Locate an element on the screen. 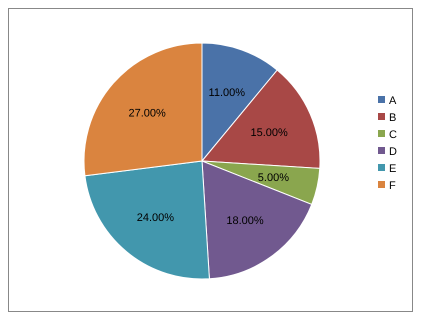 This screenshot has height=321, width=421. data-label: 27.00% is located at coordinates (147, 113).